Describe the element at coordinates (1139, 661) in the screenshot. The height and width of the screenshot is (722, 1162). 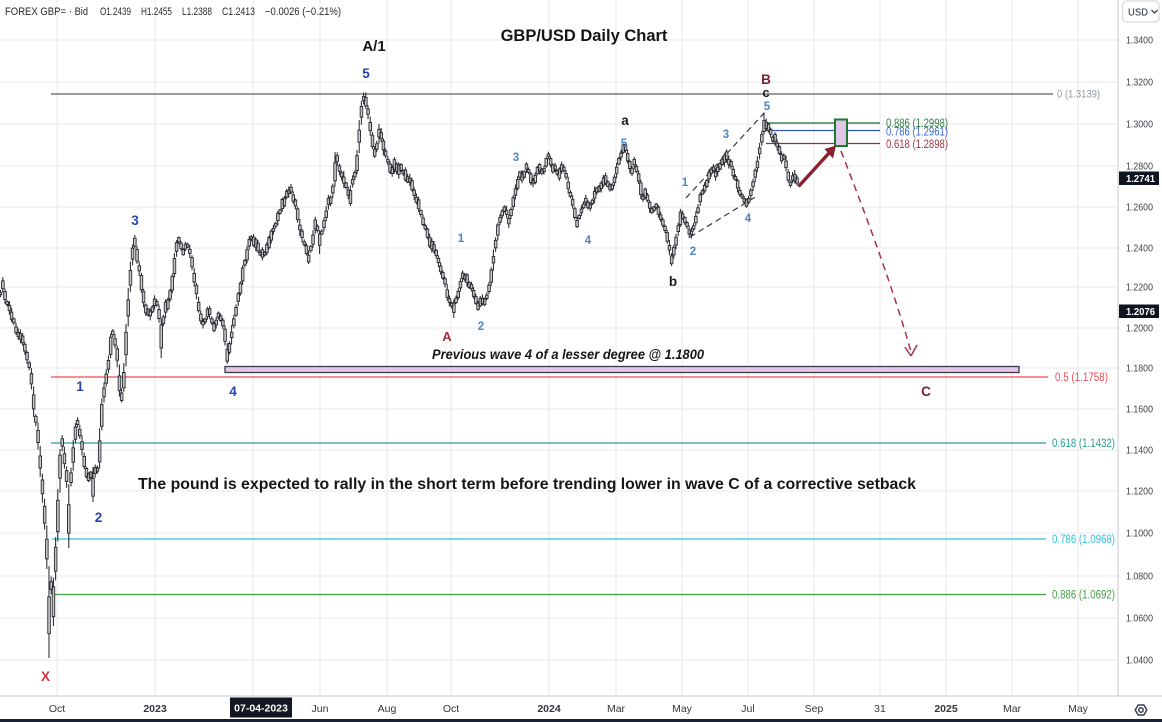
I see `svg-text: 1.0400` at that location.